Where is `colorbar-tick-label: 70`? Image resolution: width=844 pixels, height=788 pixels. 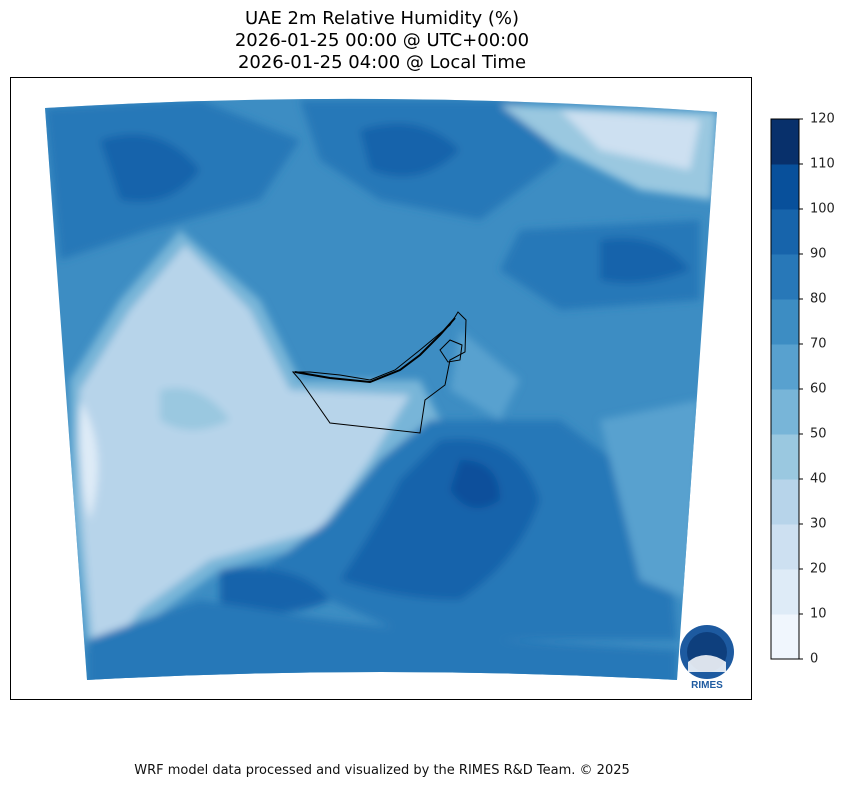 colorbar-tick-label: 70 is located at coordinates (818, 344).